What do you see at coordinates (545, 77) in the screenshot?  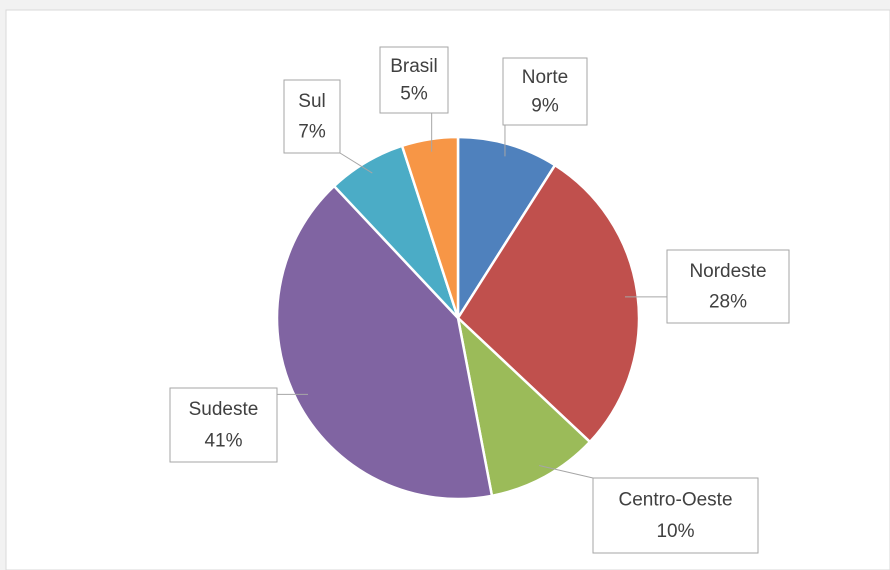 I see `category-label: Norte` at bounding box center [545, 77].